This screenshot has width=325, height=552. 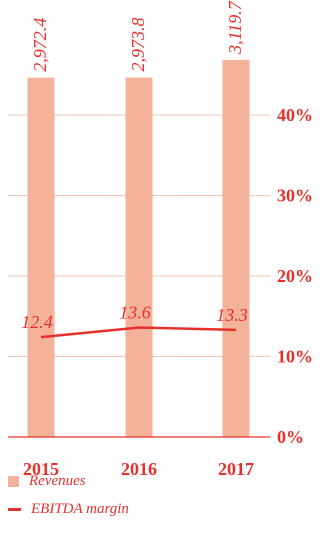 I want to click on x-tick-label: 2017, so click(x=236, y=469).